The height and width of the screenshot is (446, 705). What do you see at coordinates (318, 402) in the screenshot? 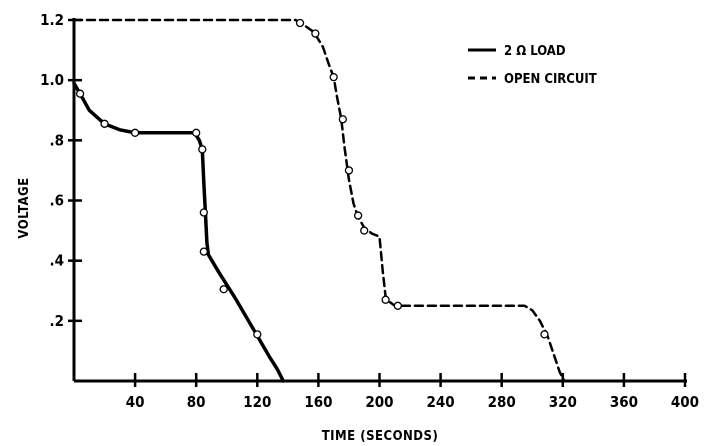
I see `x-tick-label: 160` at bounding box center [318, 402].